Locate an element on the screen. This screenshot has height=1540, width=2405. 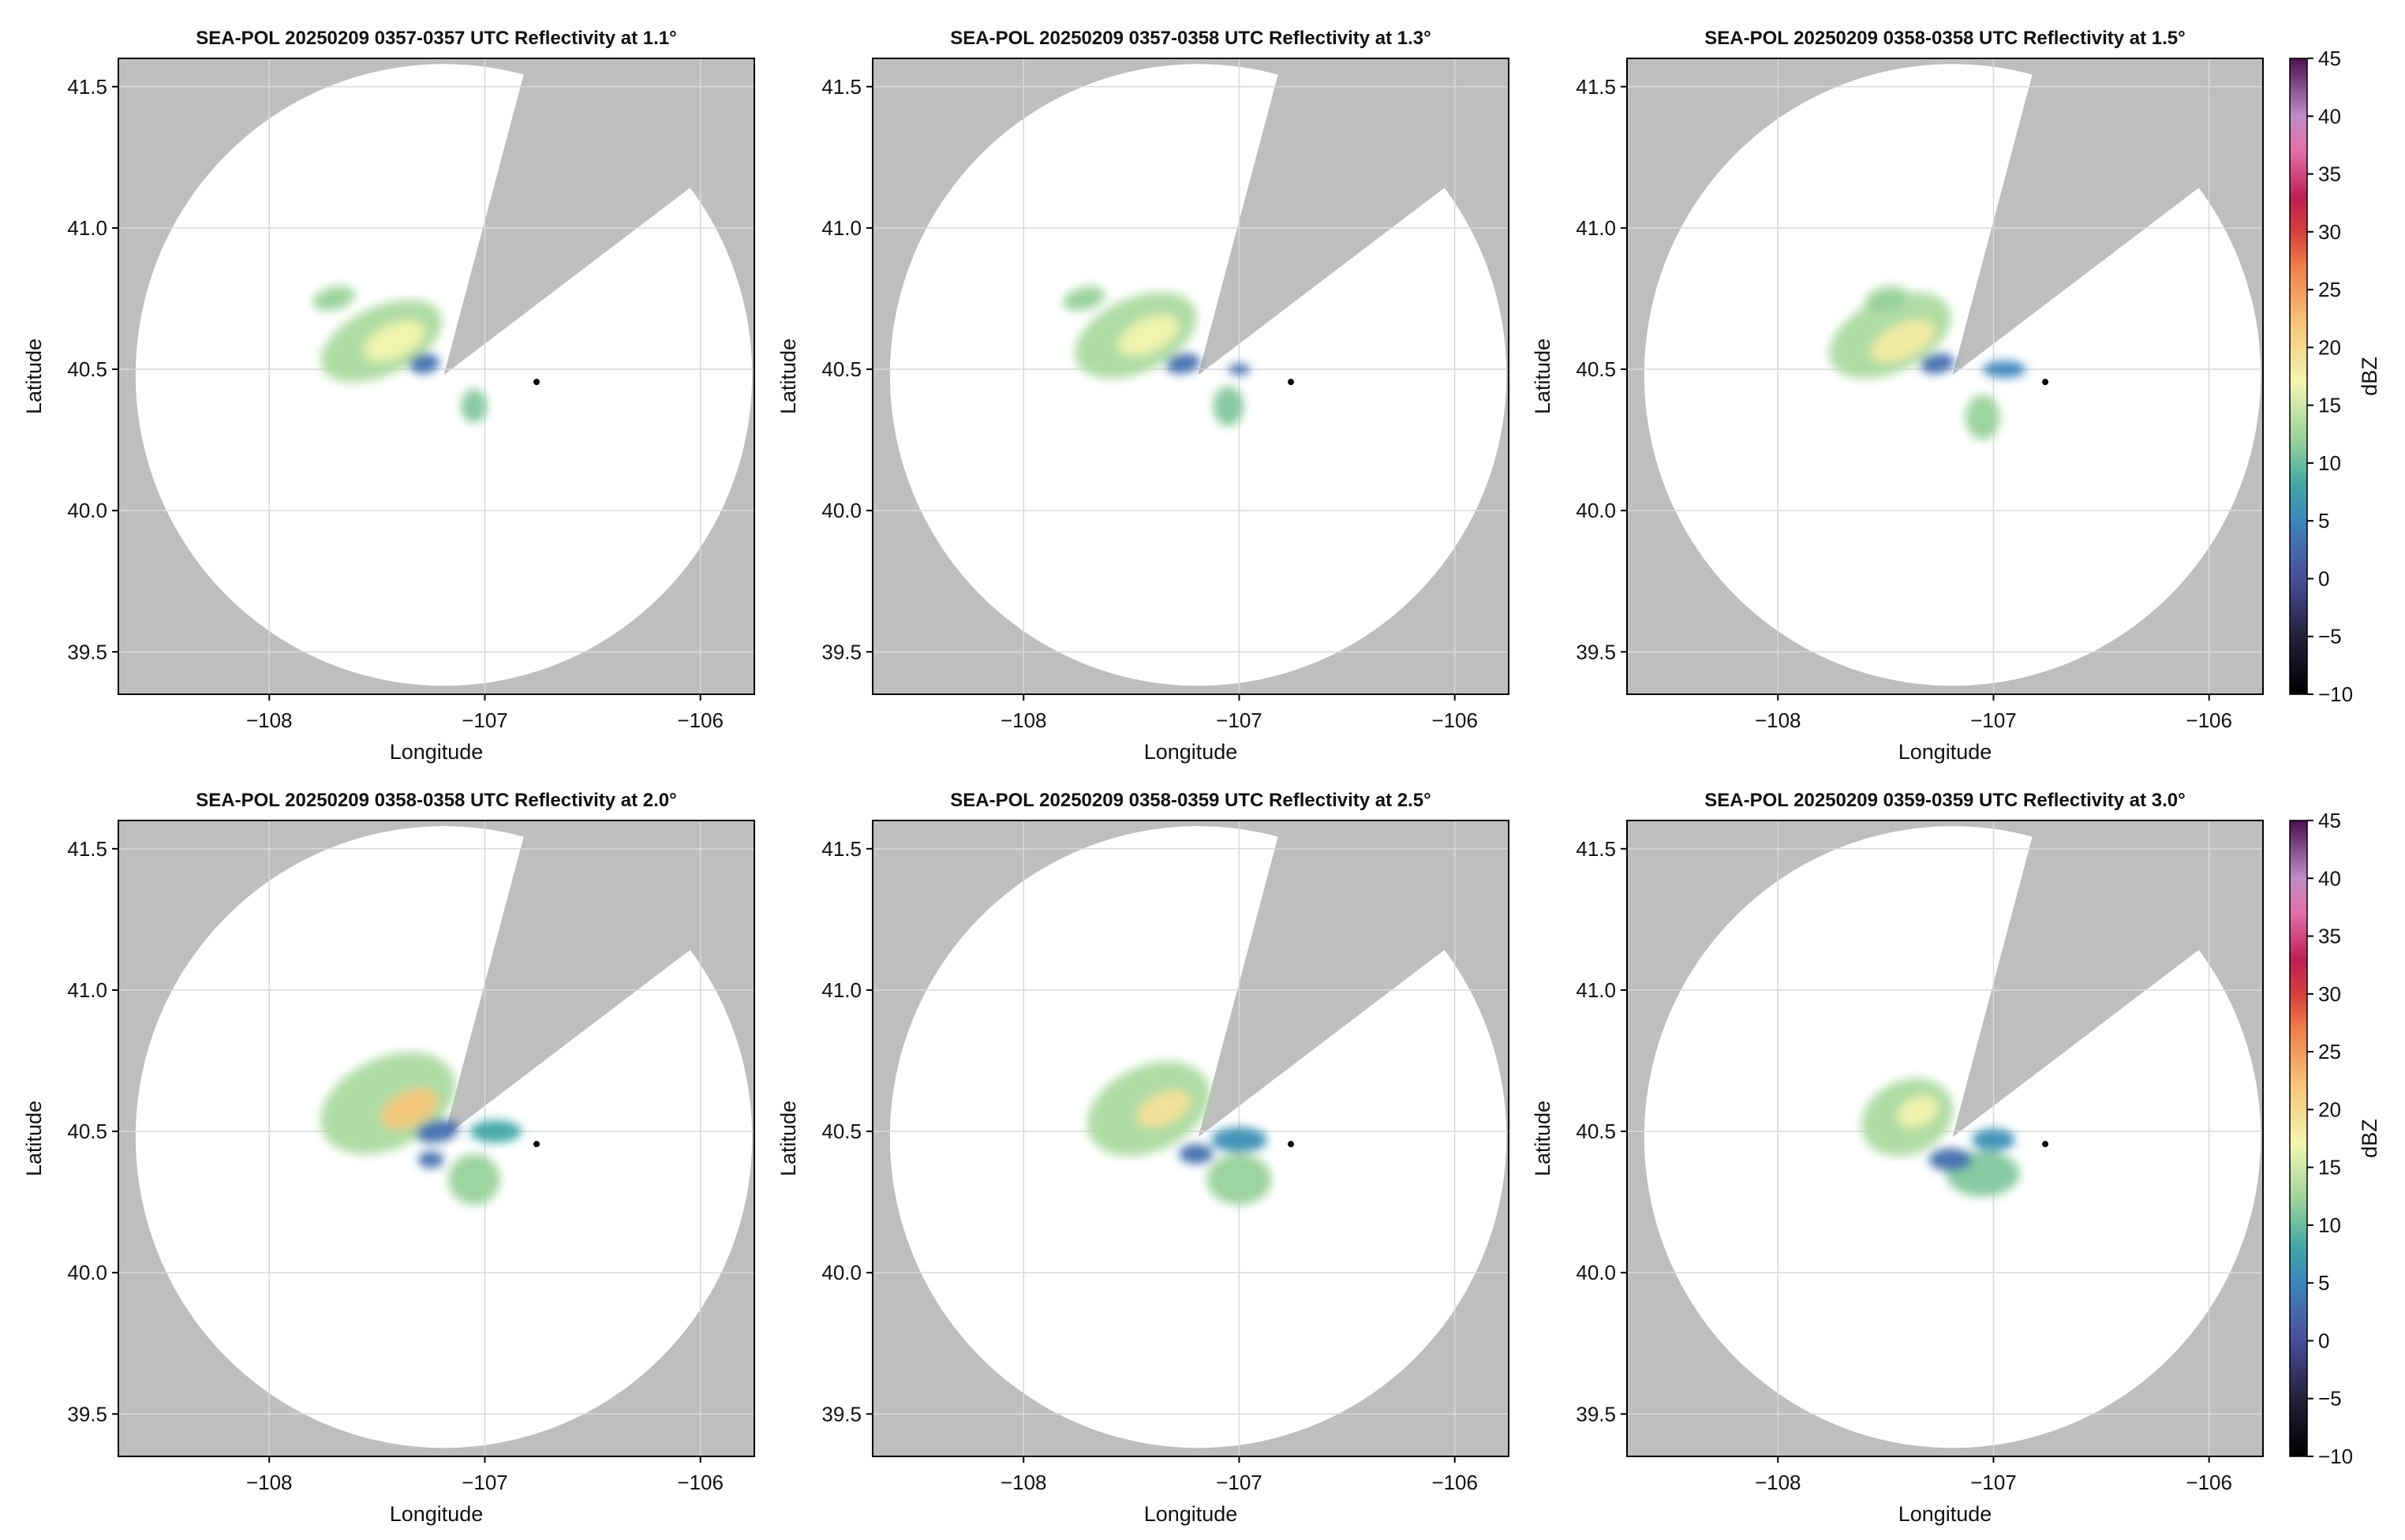
colorbar-label: dBZ is located at coordinates (2370, 376).